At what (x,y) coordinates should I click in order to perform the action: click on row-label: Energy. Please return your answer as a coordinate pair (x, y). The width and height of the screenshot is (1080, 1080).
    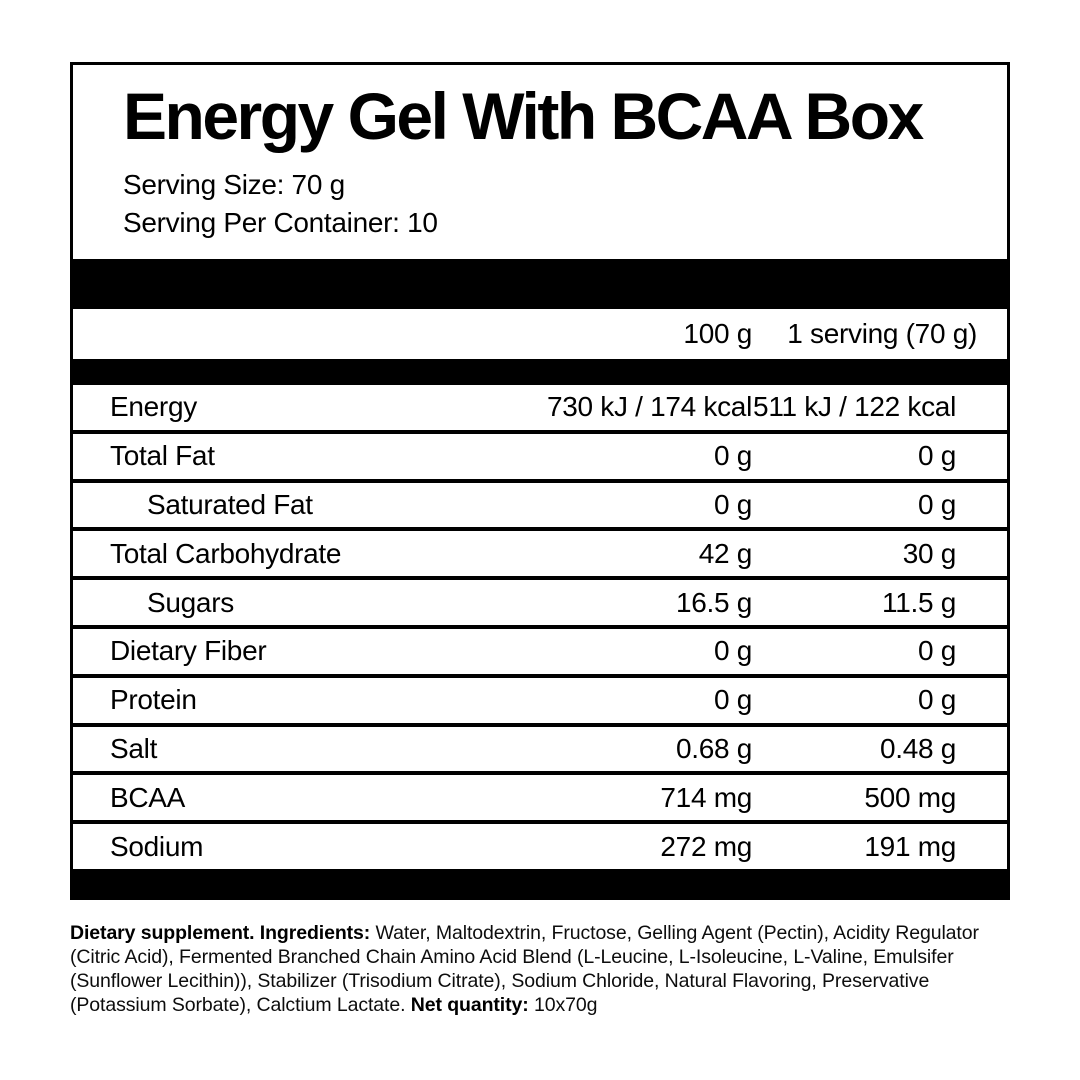
    Looking at the image, I should click on (153, 407).